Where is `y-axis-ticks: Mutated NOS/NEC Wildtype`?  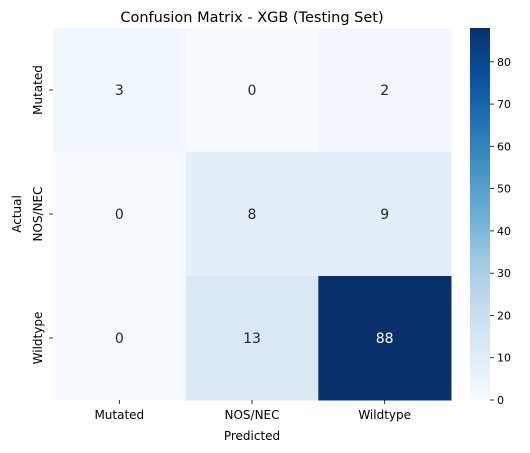
y-axis-ticks: Mutated NOS/NEC Wildtype is located at coordinates (42, 214).